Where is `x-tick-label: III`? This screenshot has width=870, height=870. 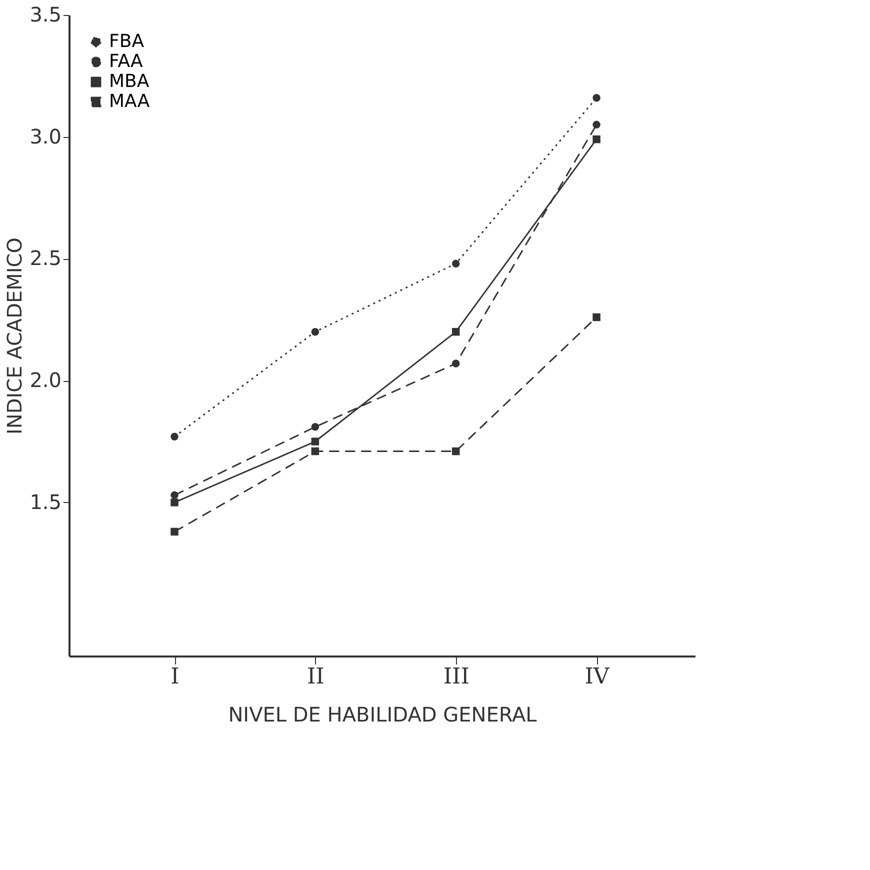
x-tick-label: III is located at coordinates (456, 677).